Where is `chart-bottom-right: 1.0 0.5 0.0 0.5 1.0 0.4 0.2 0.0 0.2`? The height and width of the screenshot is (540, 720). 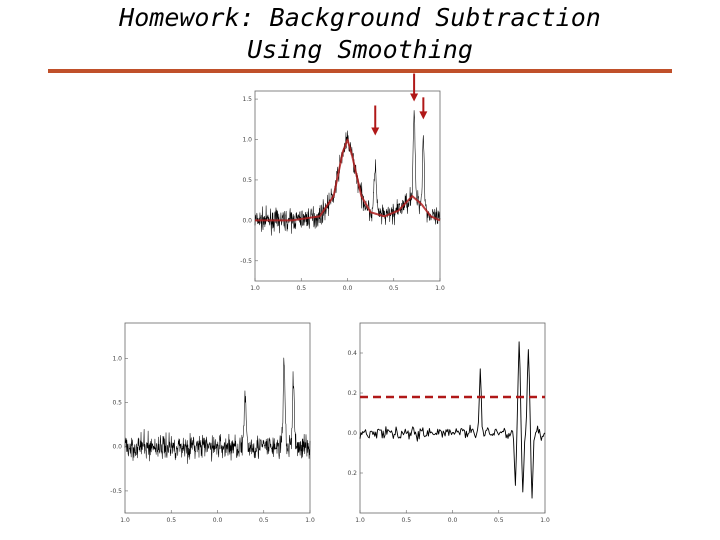
chart-bottom-right: 1.0 0.5 0.0 0.5 1.0 0.4 0.2 0.0 0.2 is located at coordinates (448, 423).